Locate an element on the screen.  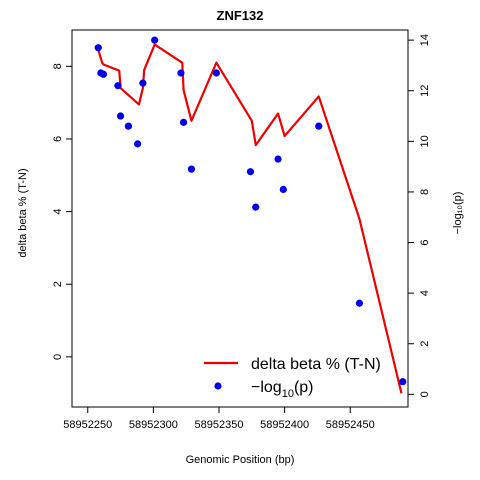
y2-axis-label: −log₁₀(p) is located at coordinates (458, 213).